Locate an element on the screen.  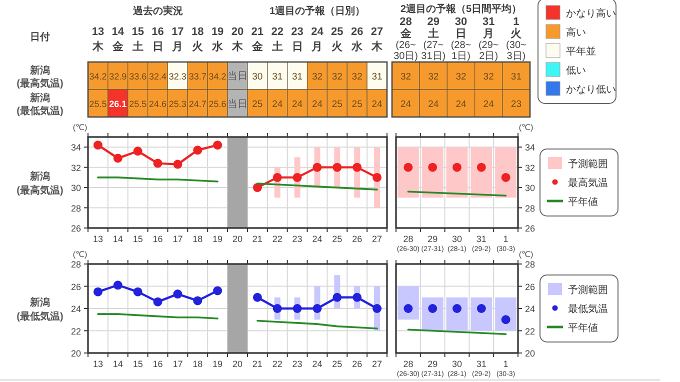
y2-axis-title: (℃) is located at coordinates (526, 254).